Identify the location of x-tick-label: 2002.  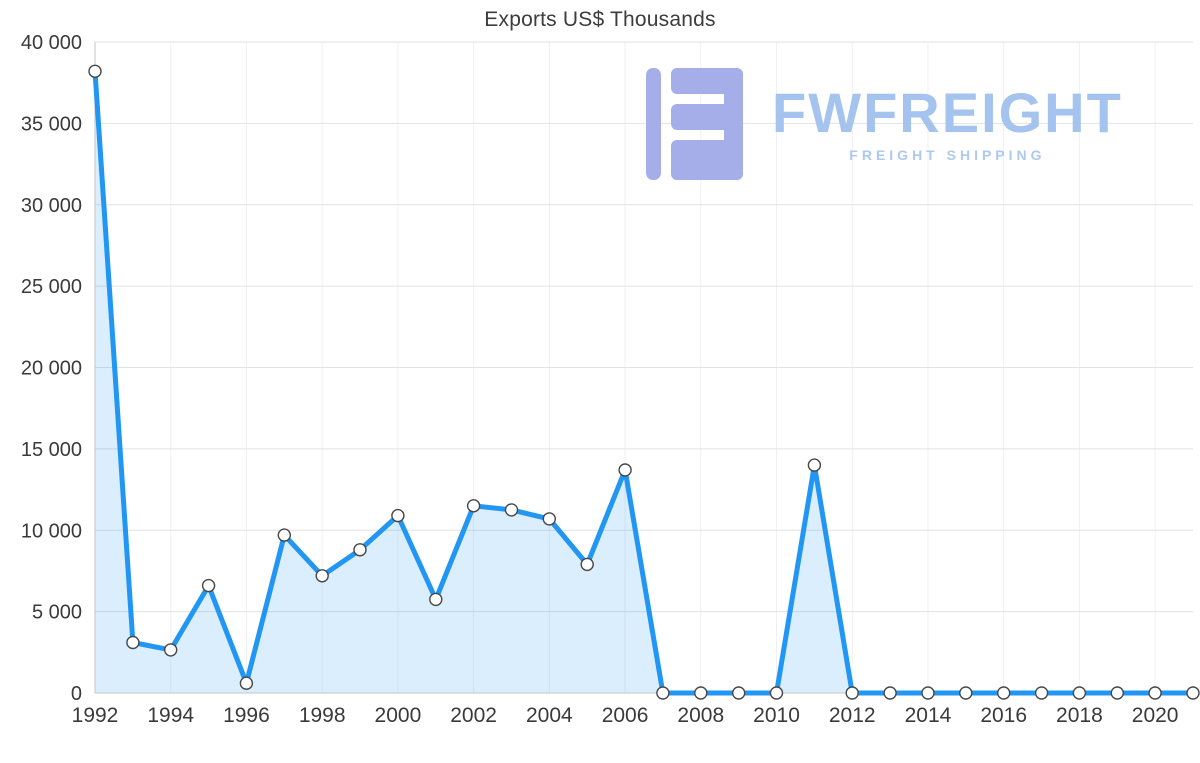
(473, 715).